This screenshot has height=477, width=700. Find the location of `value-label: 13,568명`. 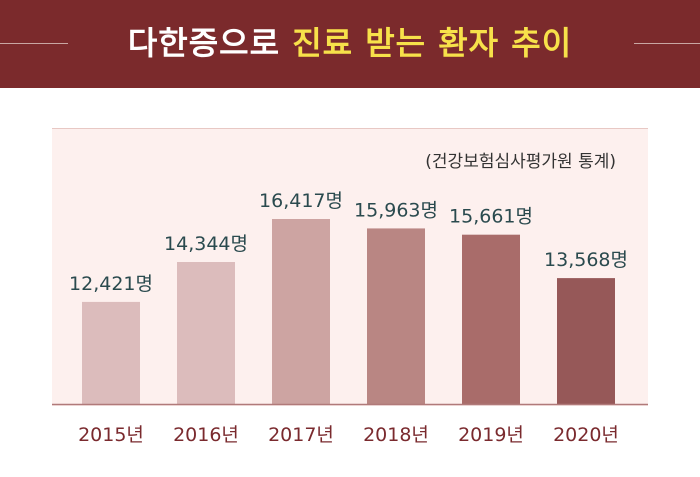

value-label: 13,568명 is located at coordinates (586, 260).